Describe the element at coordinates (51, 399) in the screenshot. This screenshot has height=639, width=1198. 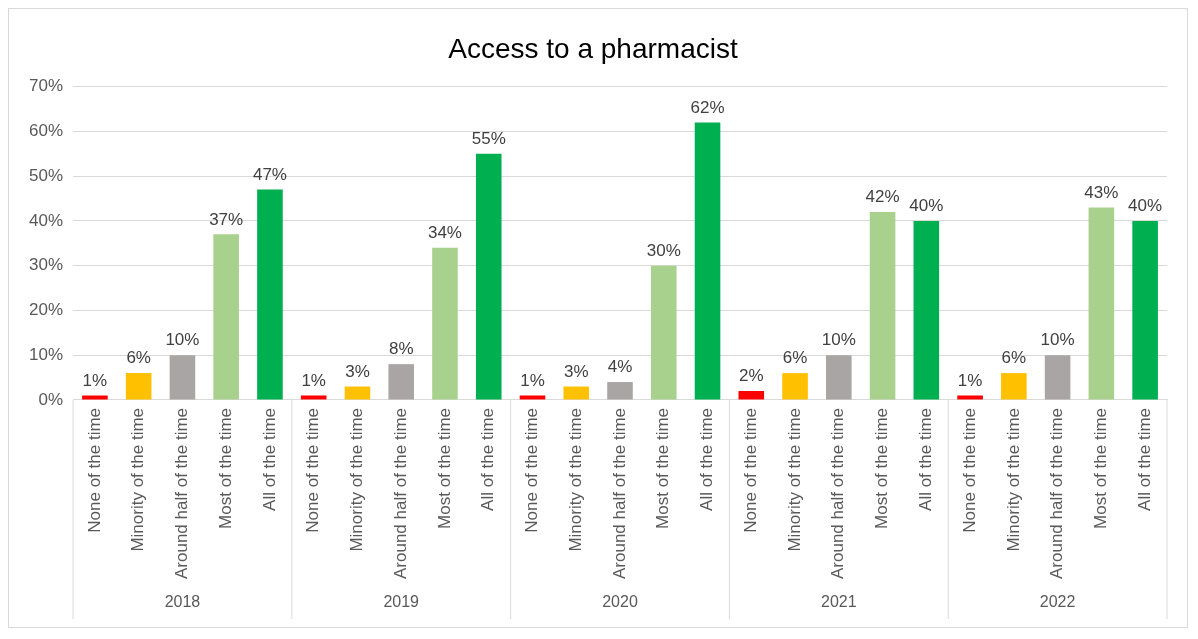
I see `y-tick-label: 0%` at that location.